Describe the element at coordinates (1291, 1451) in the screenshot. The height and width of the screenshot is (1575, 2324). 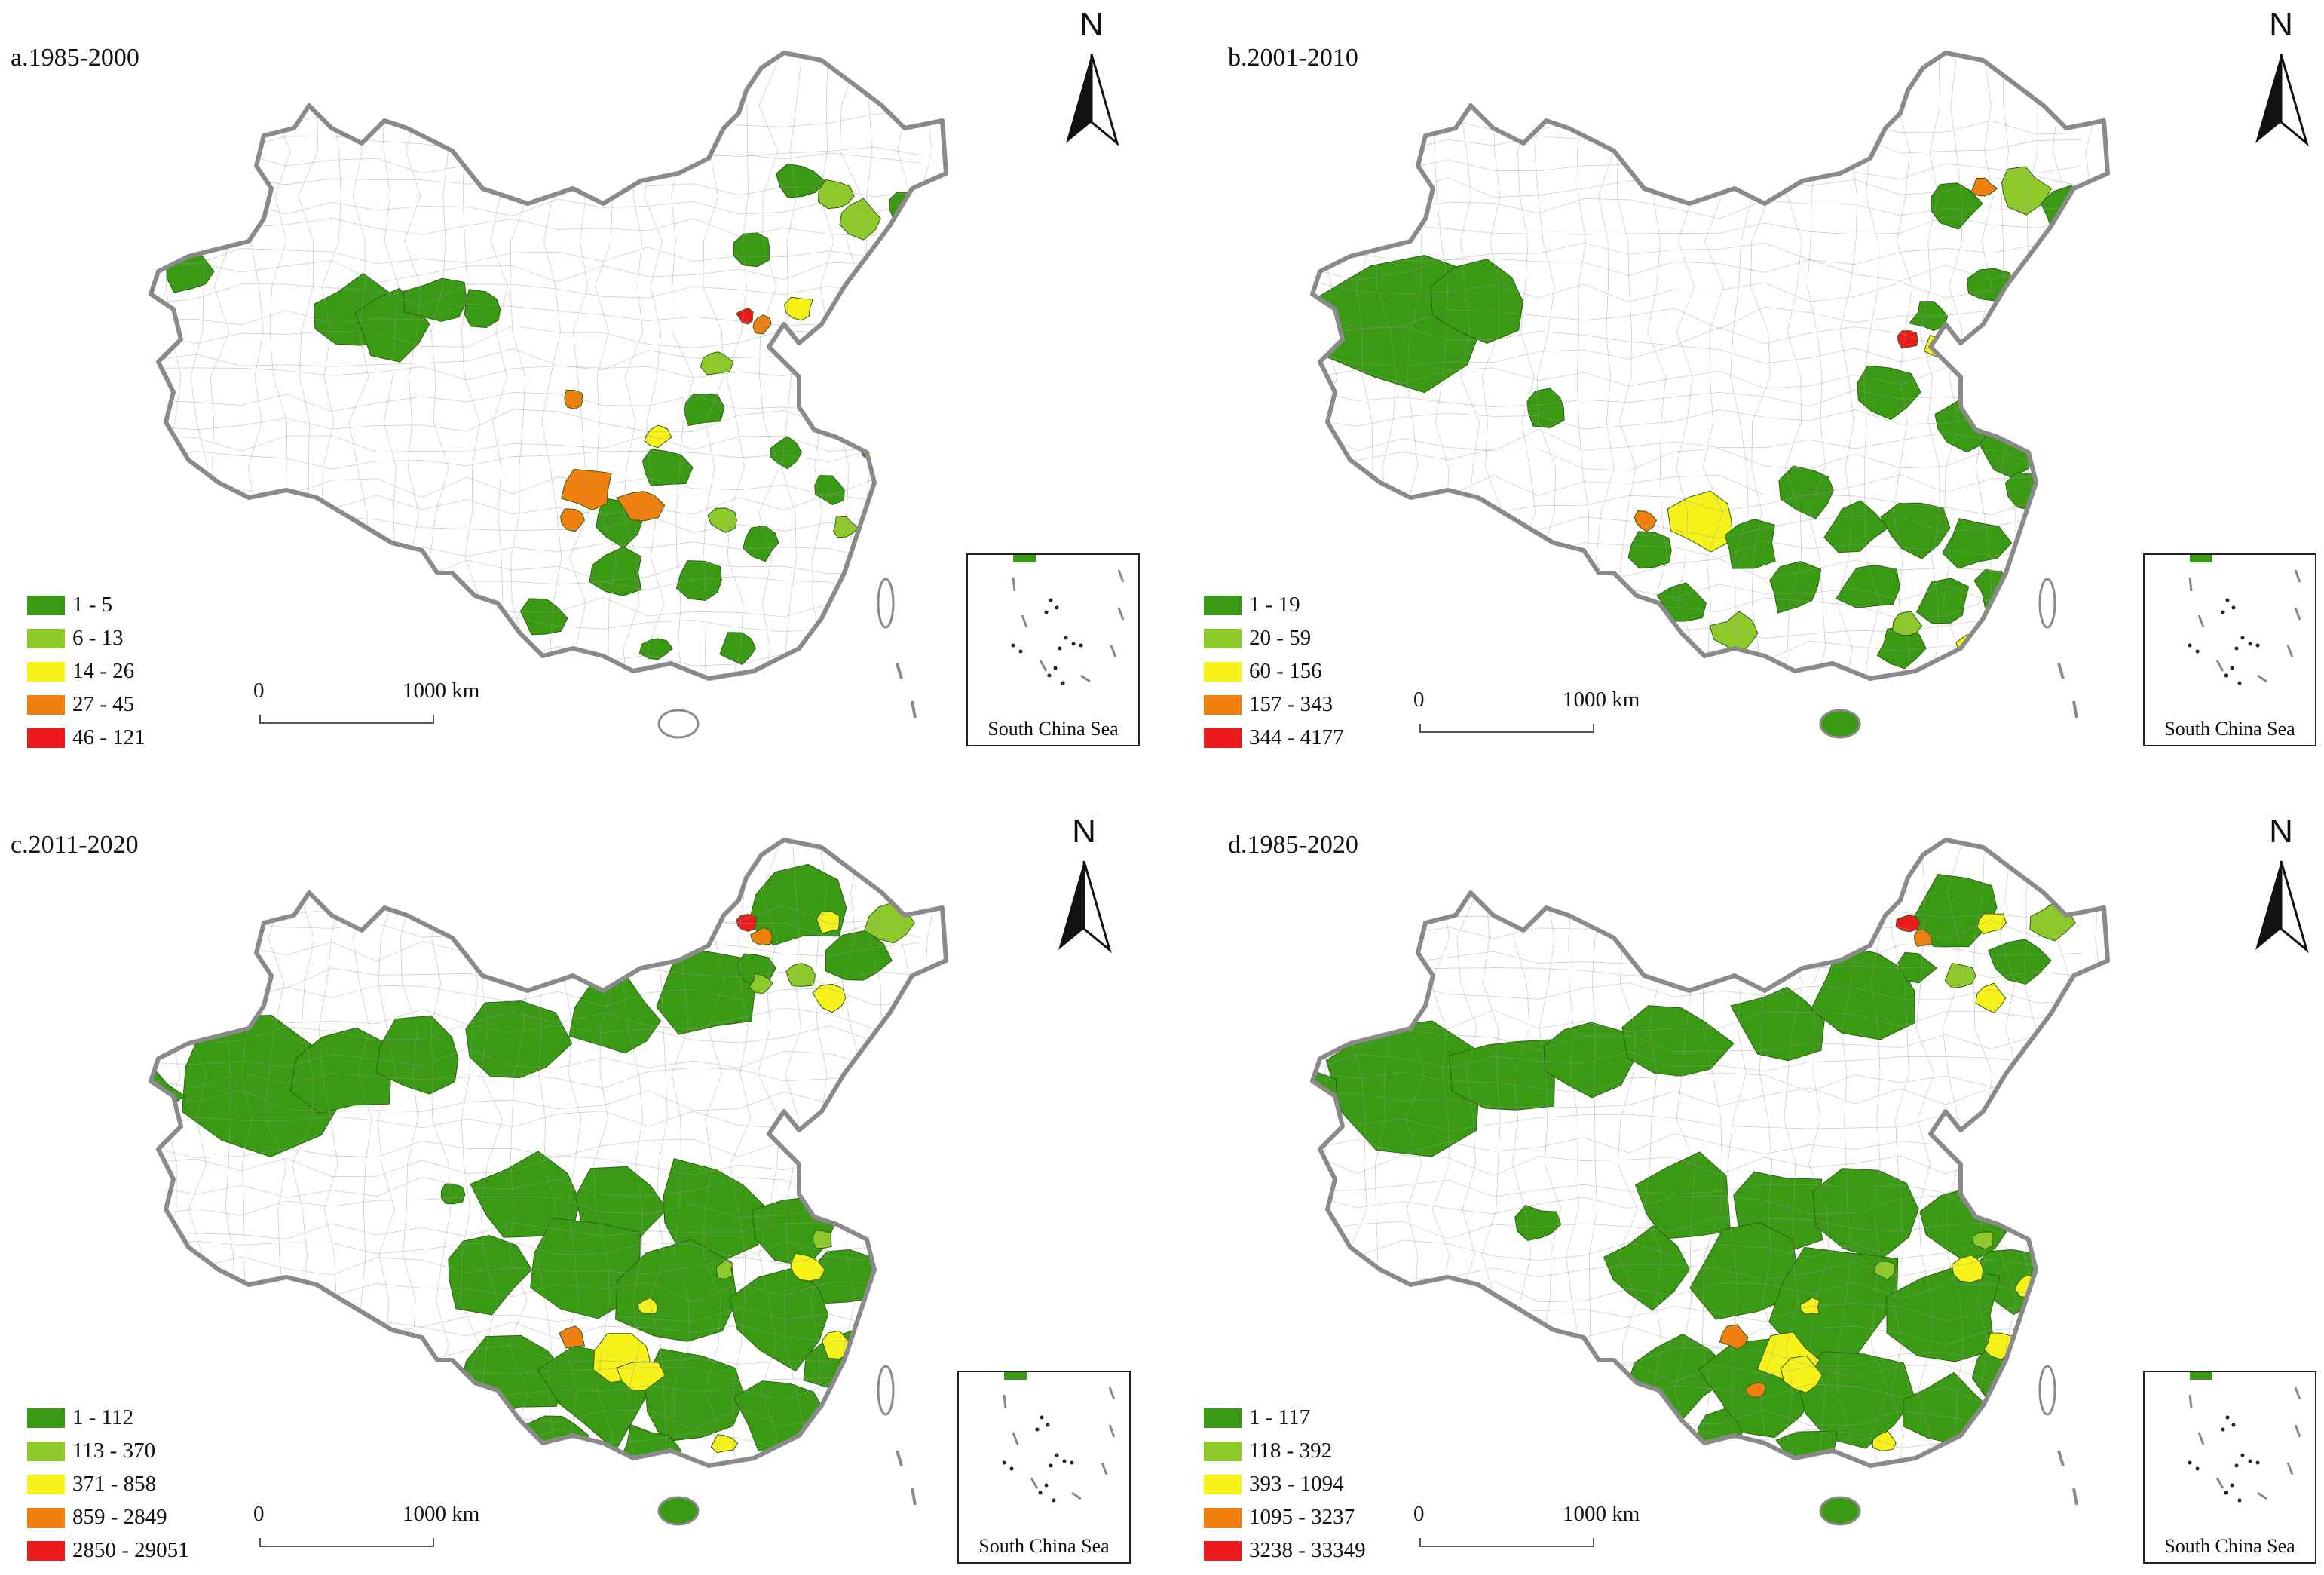
I see `legend-label: 118 - 392` at that location.